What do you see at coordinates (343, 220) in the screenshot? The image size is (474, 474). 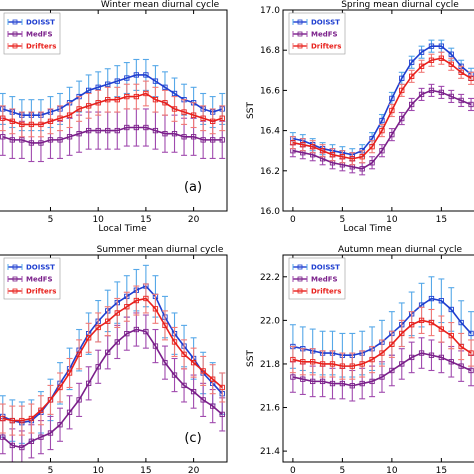 I see `x-tick-label: 5` at bounding box center [343, 220].